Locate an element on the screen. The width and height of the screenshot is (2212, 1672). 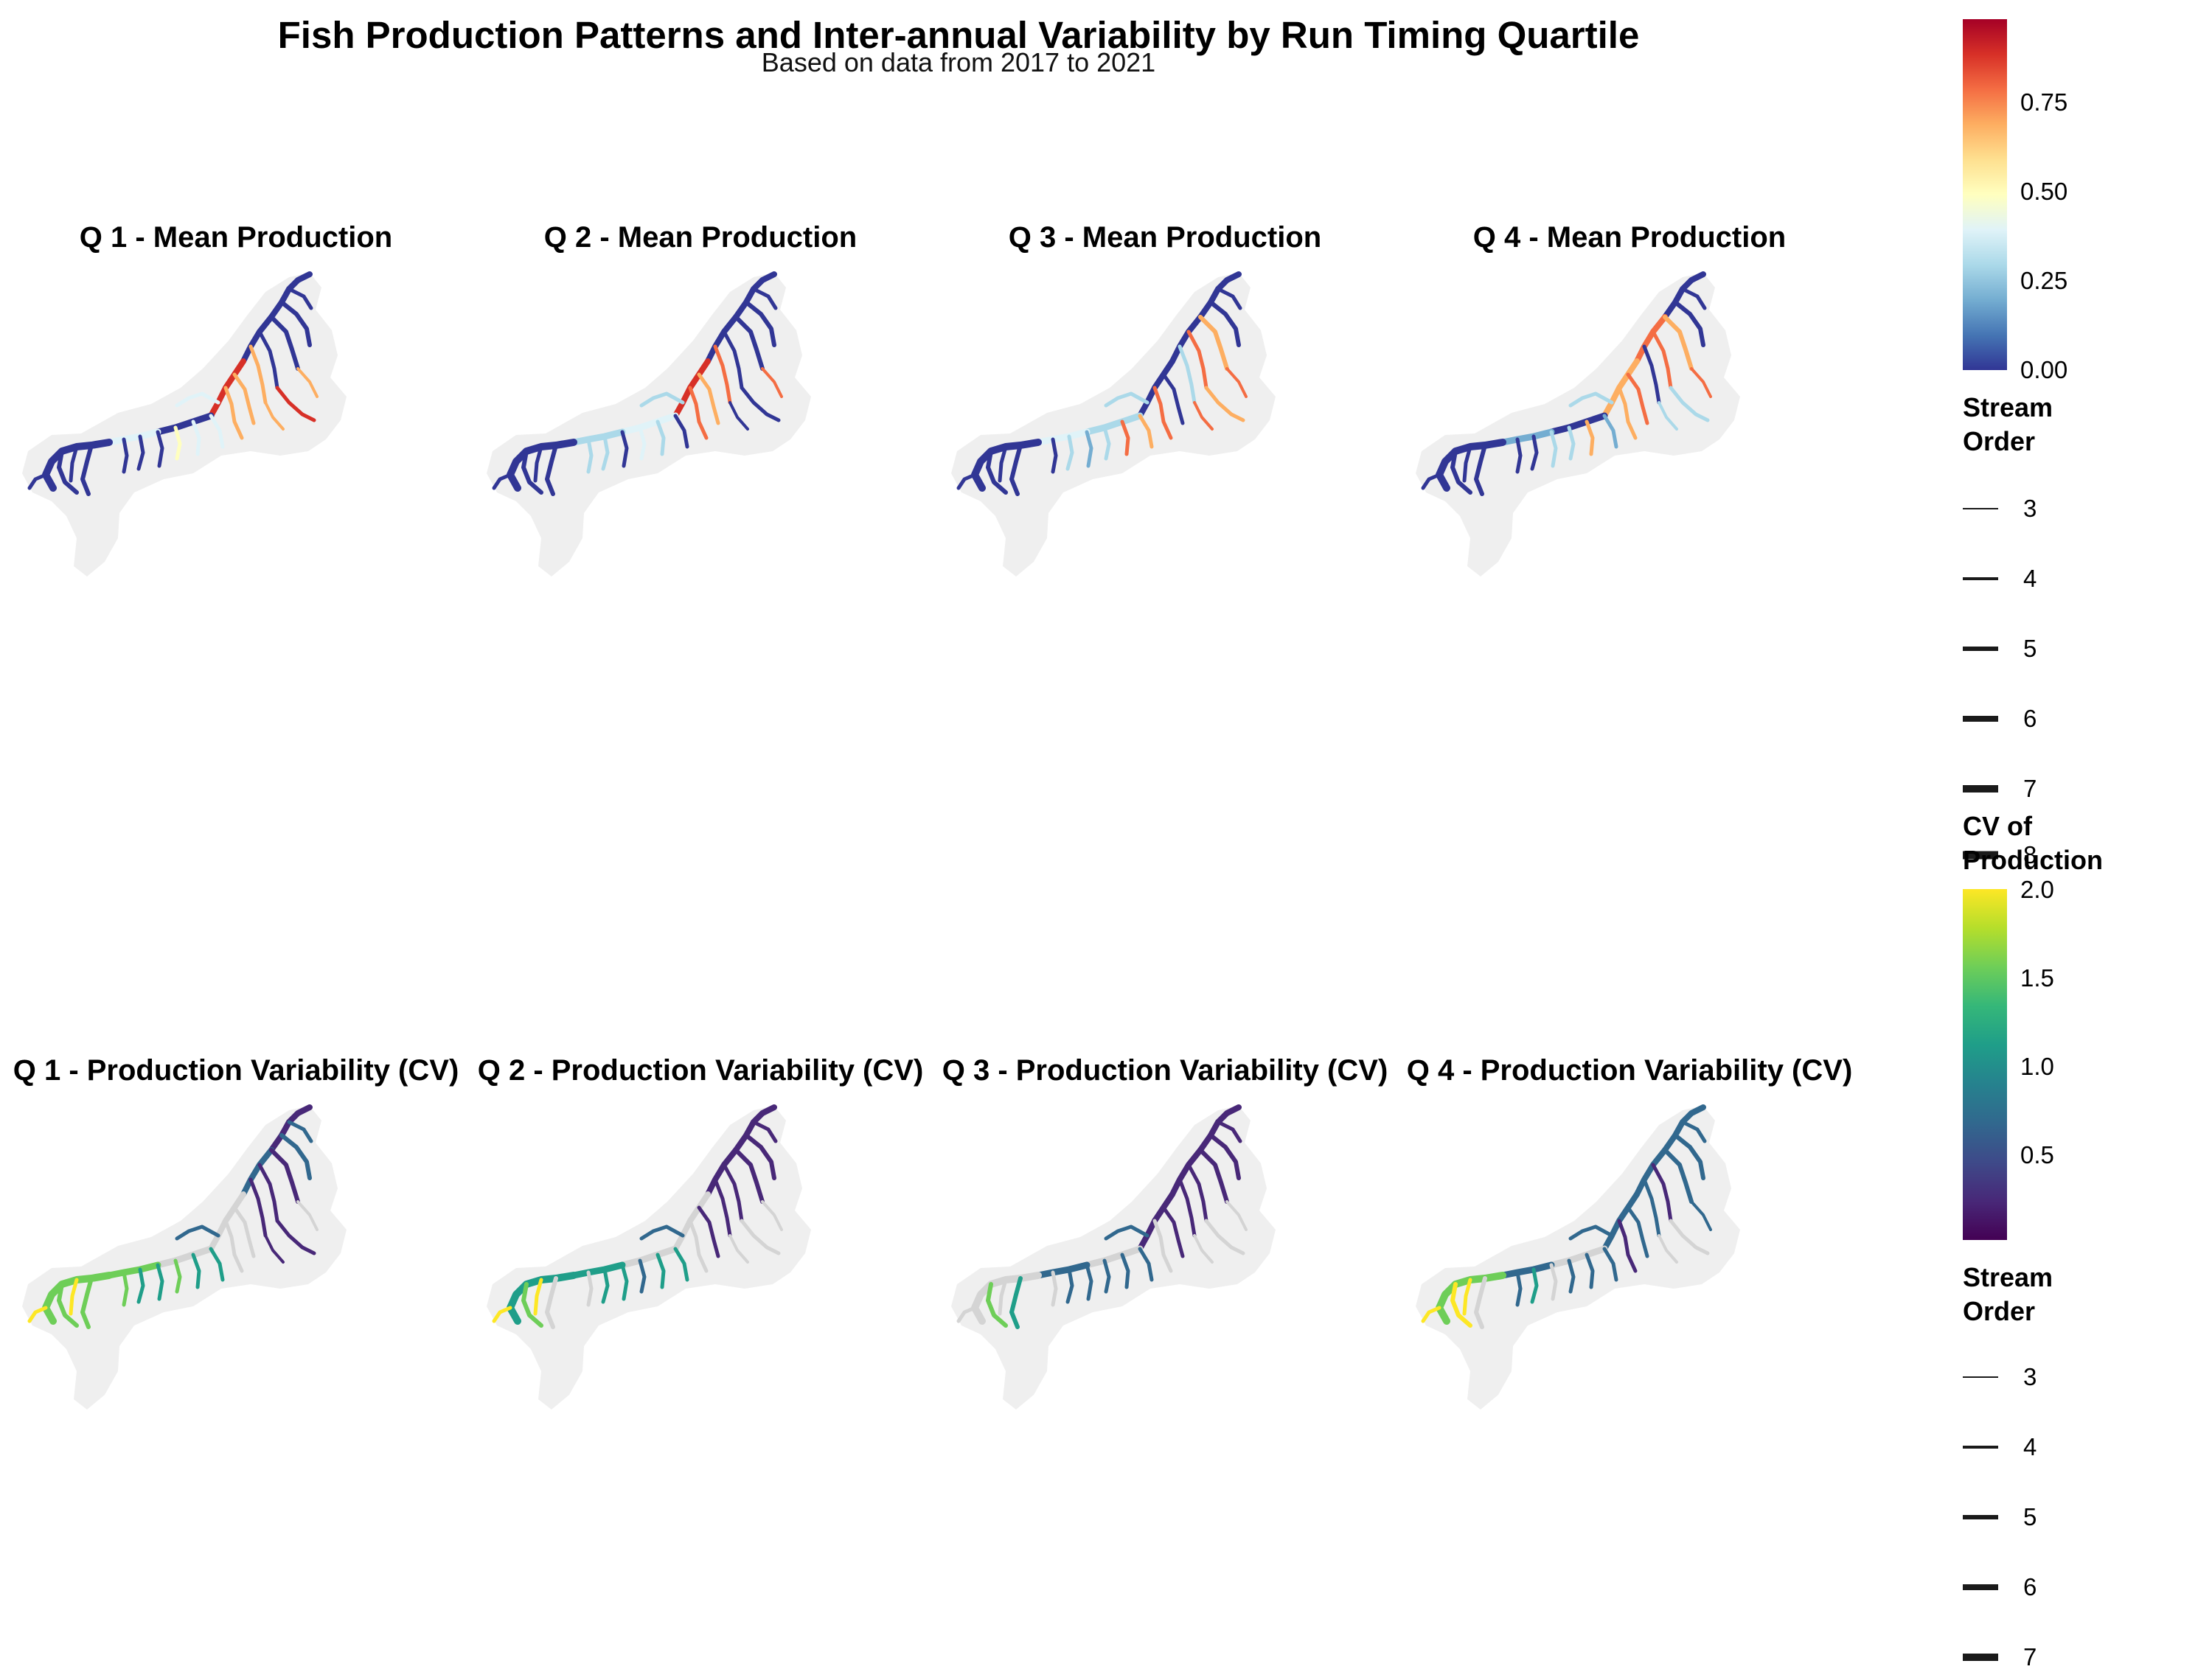
cv-tick-label: 2.0 is located at coordinates (2037, 889).